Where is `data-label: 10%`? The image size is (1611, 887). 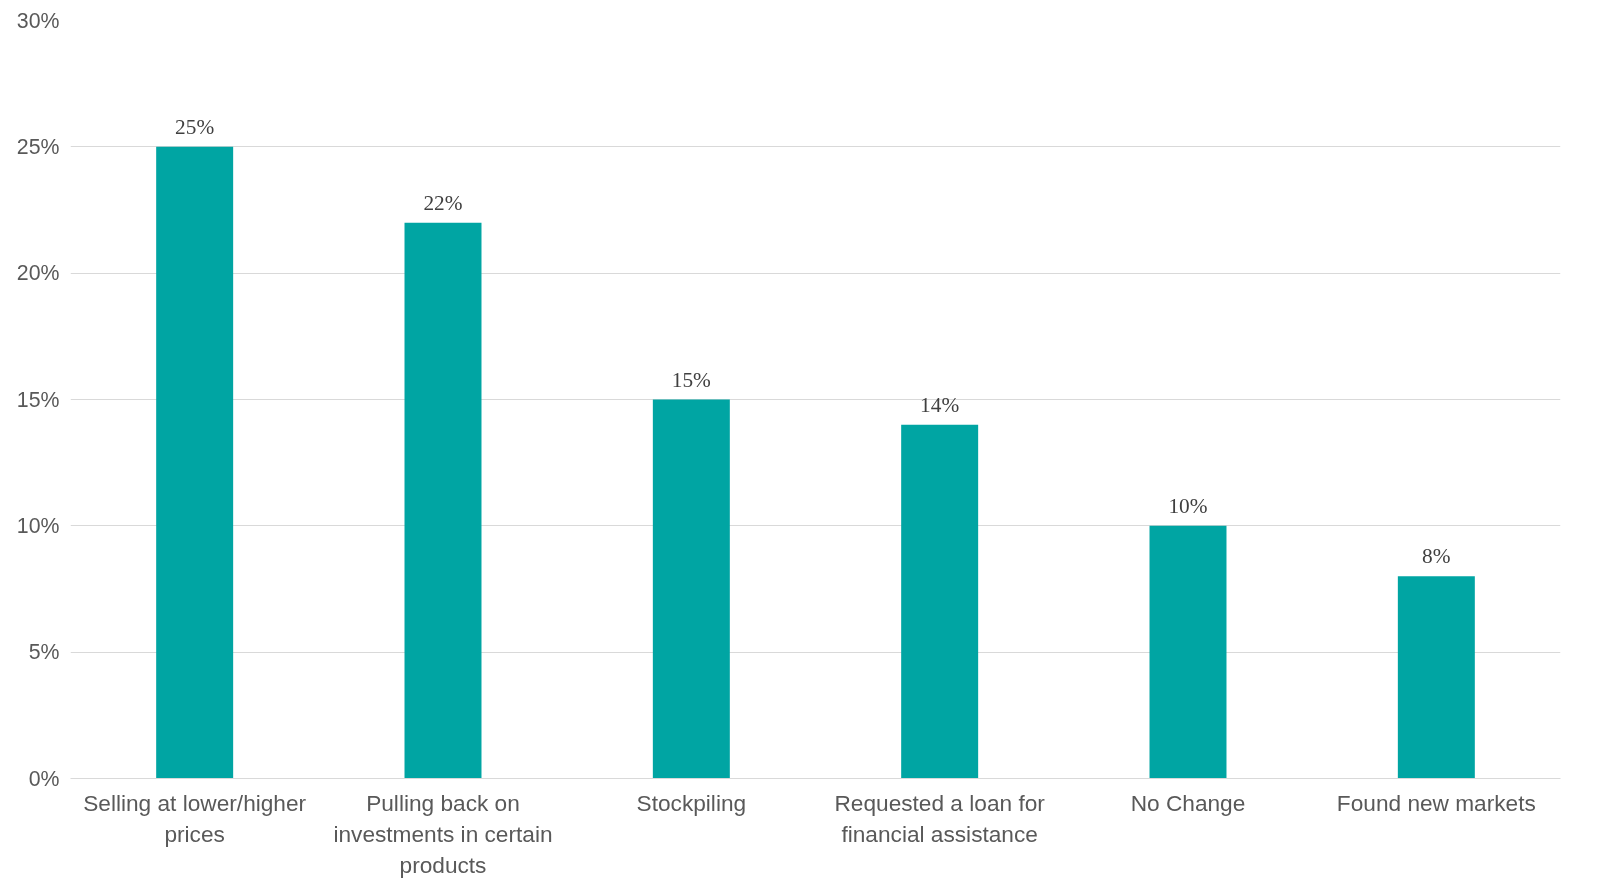 data-label: 10% is located at coordinates (1188, 505).